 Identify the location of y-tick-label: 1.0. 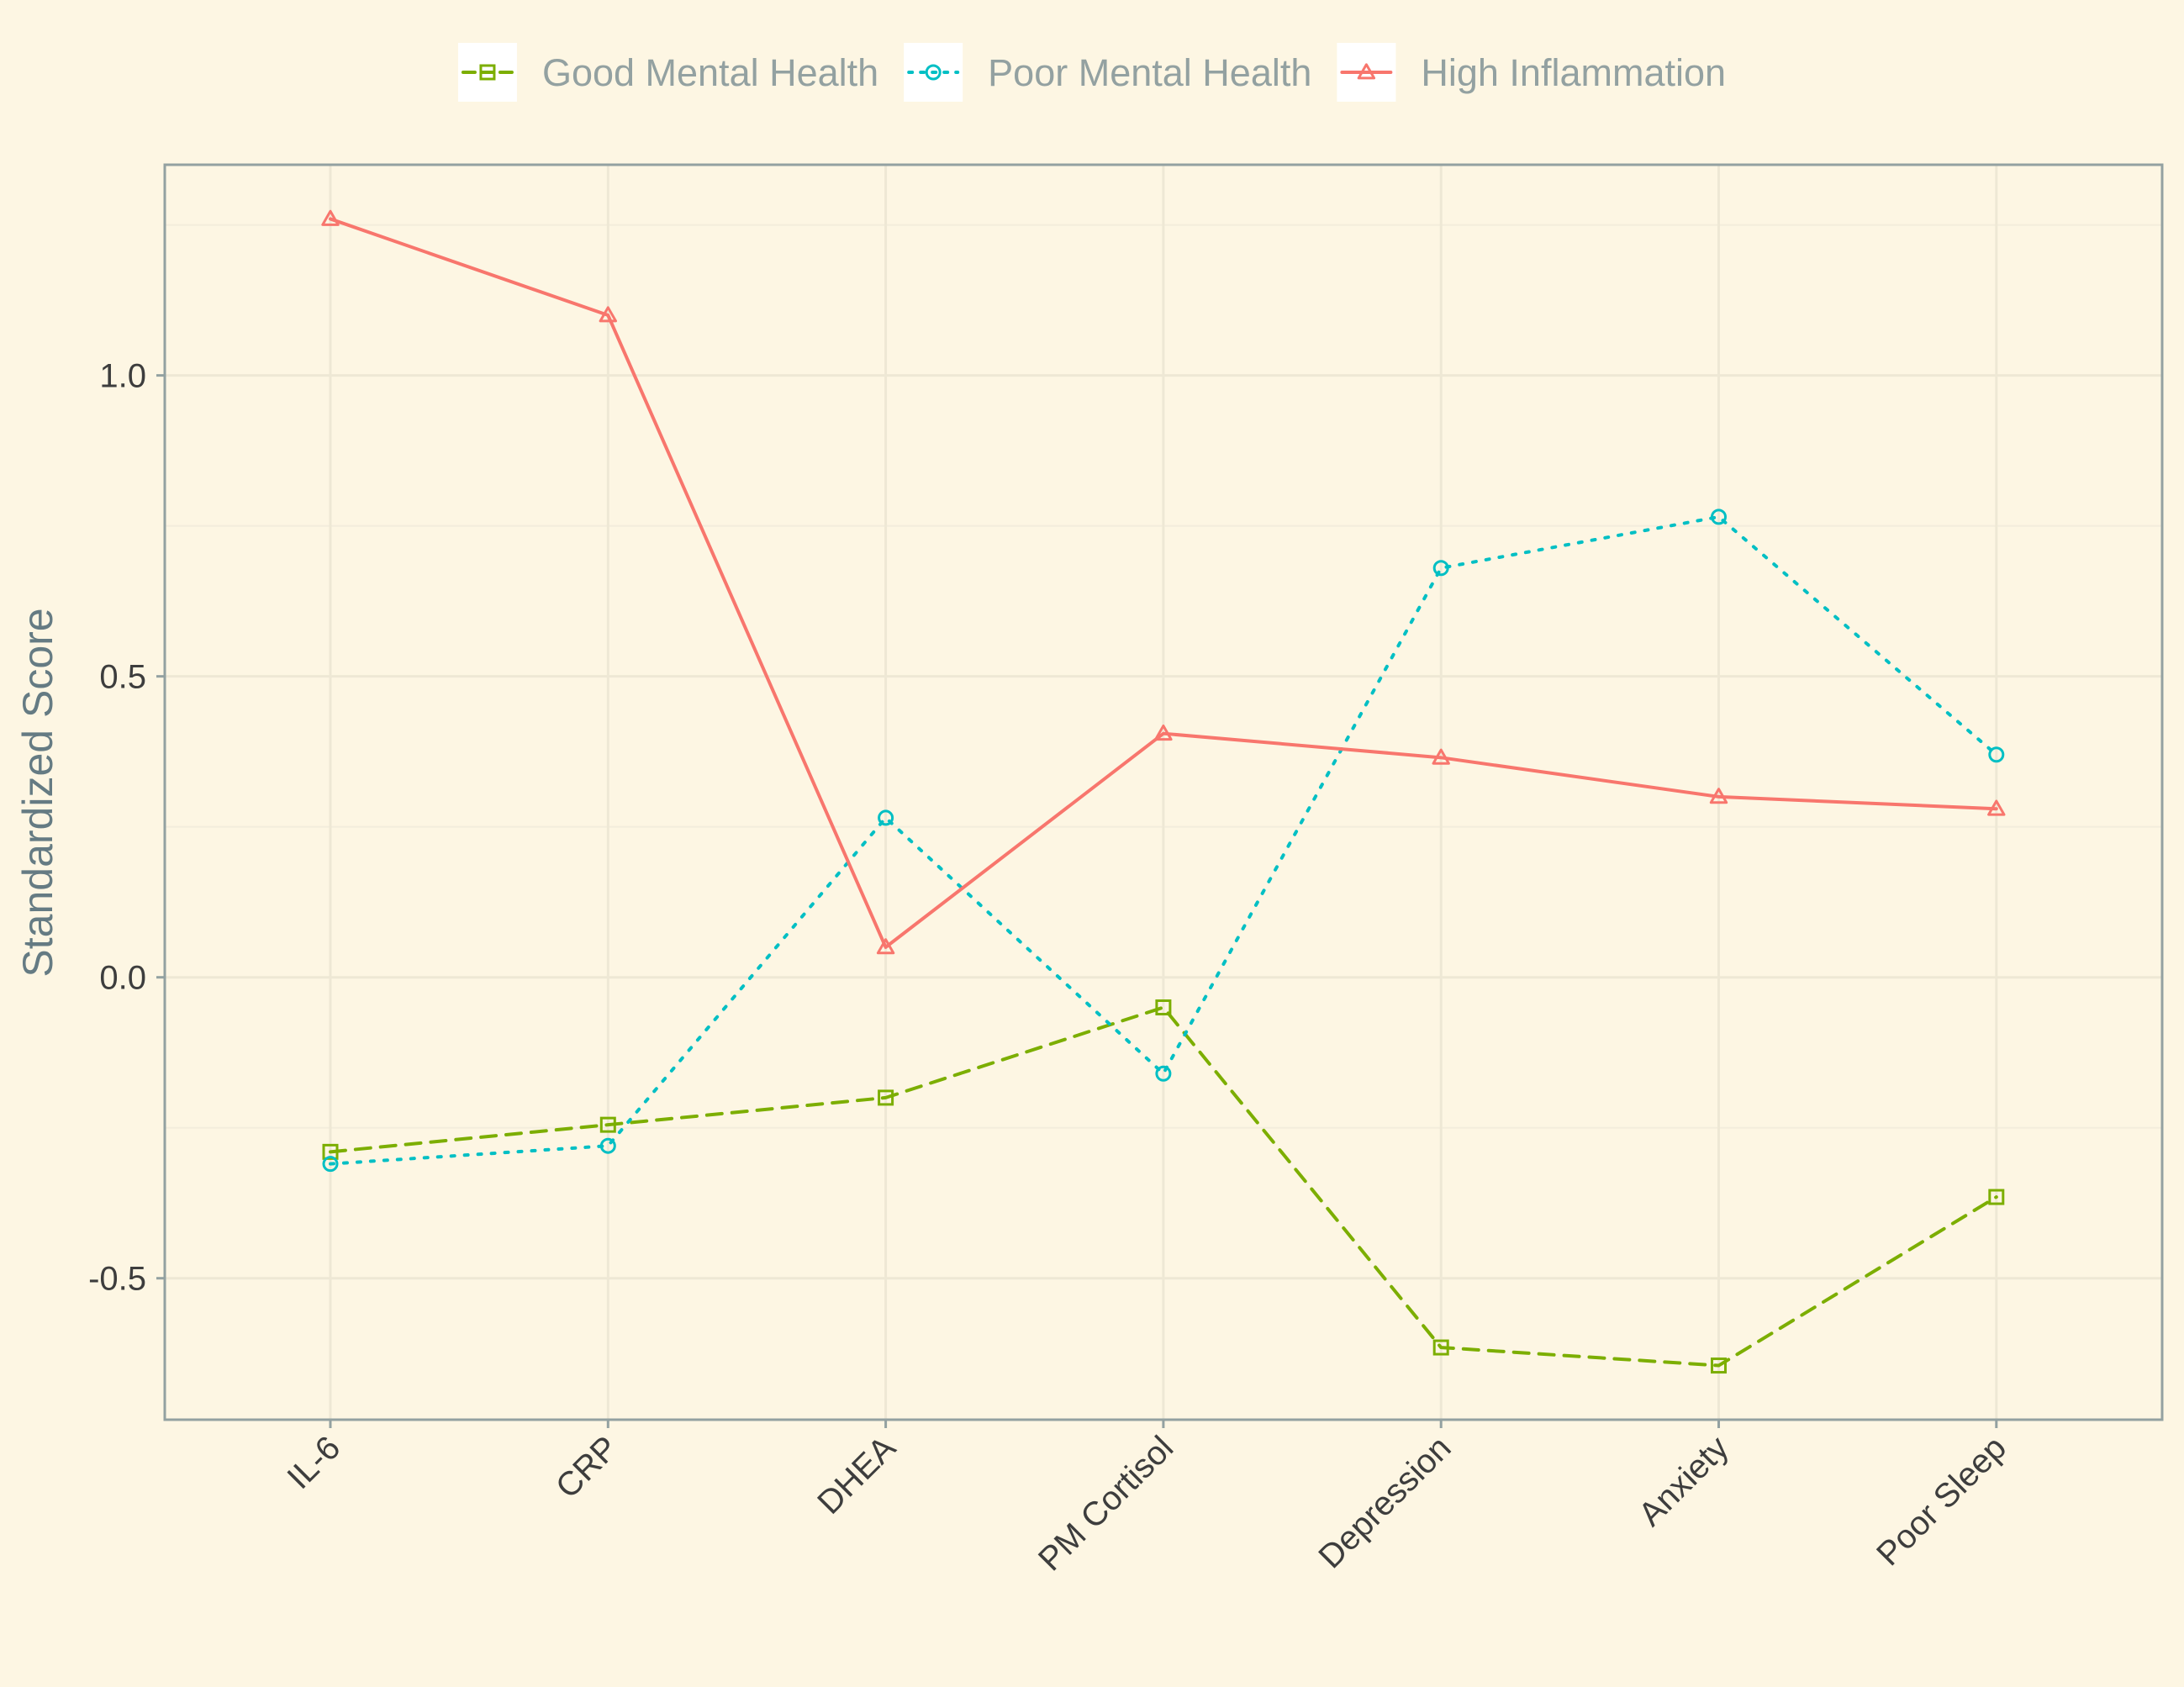
(122, 376).